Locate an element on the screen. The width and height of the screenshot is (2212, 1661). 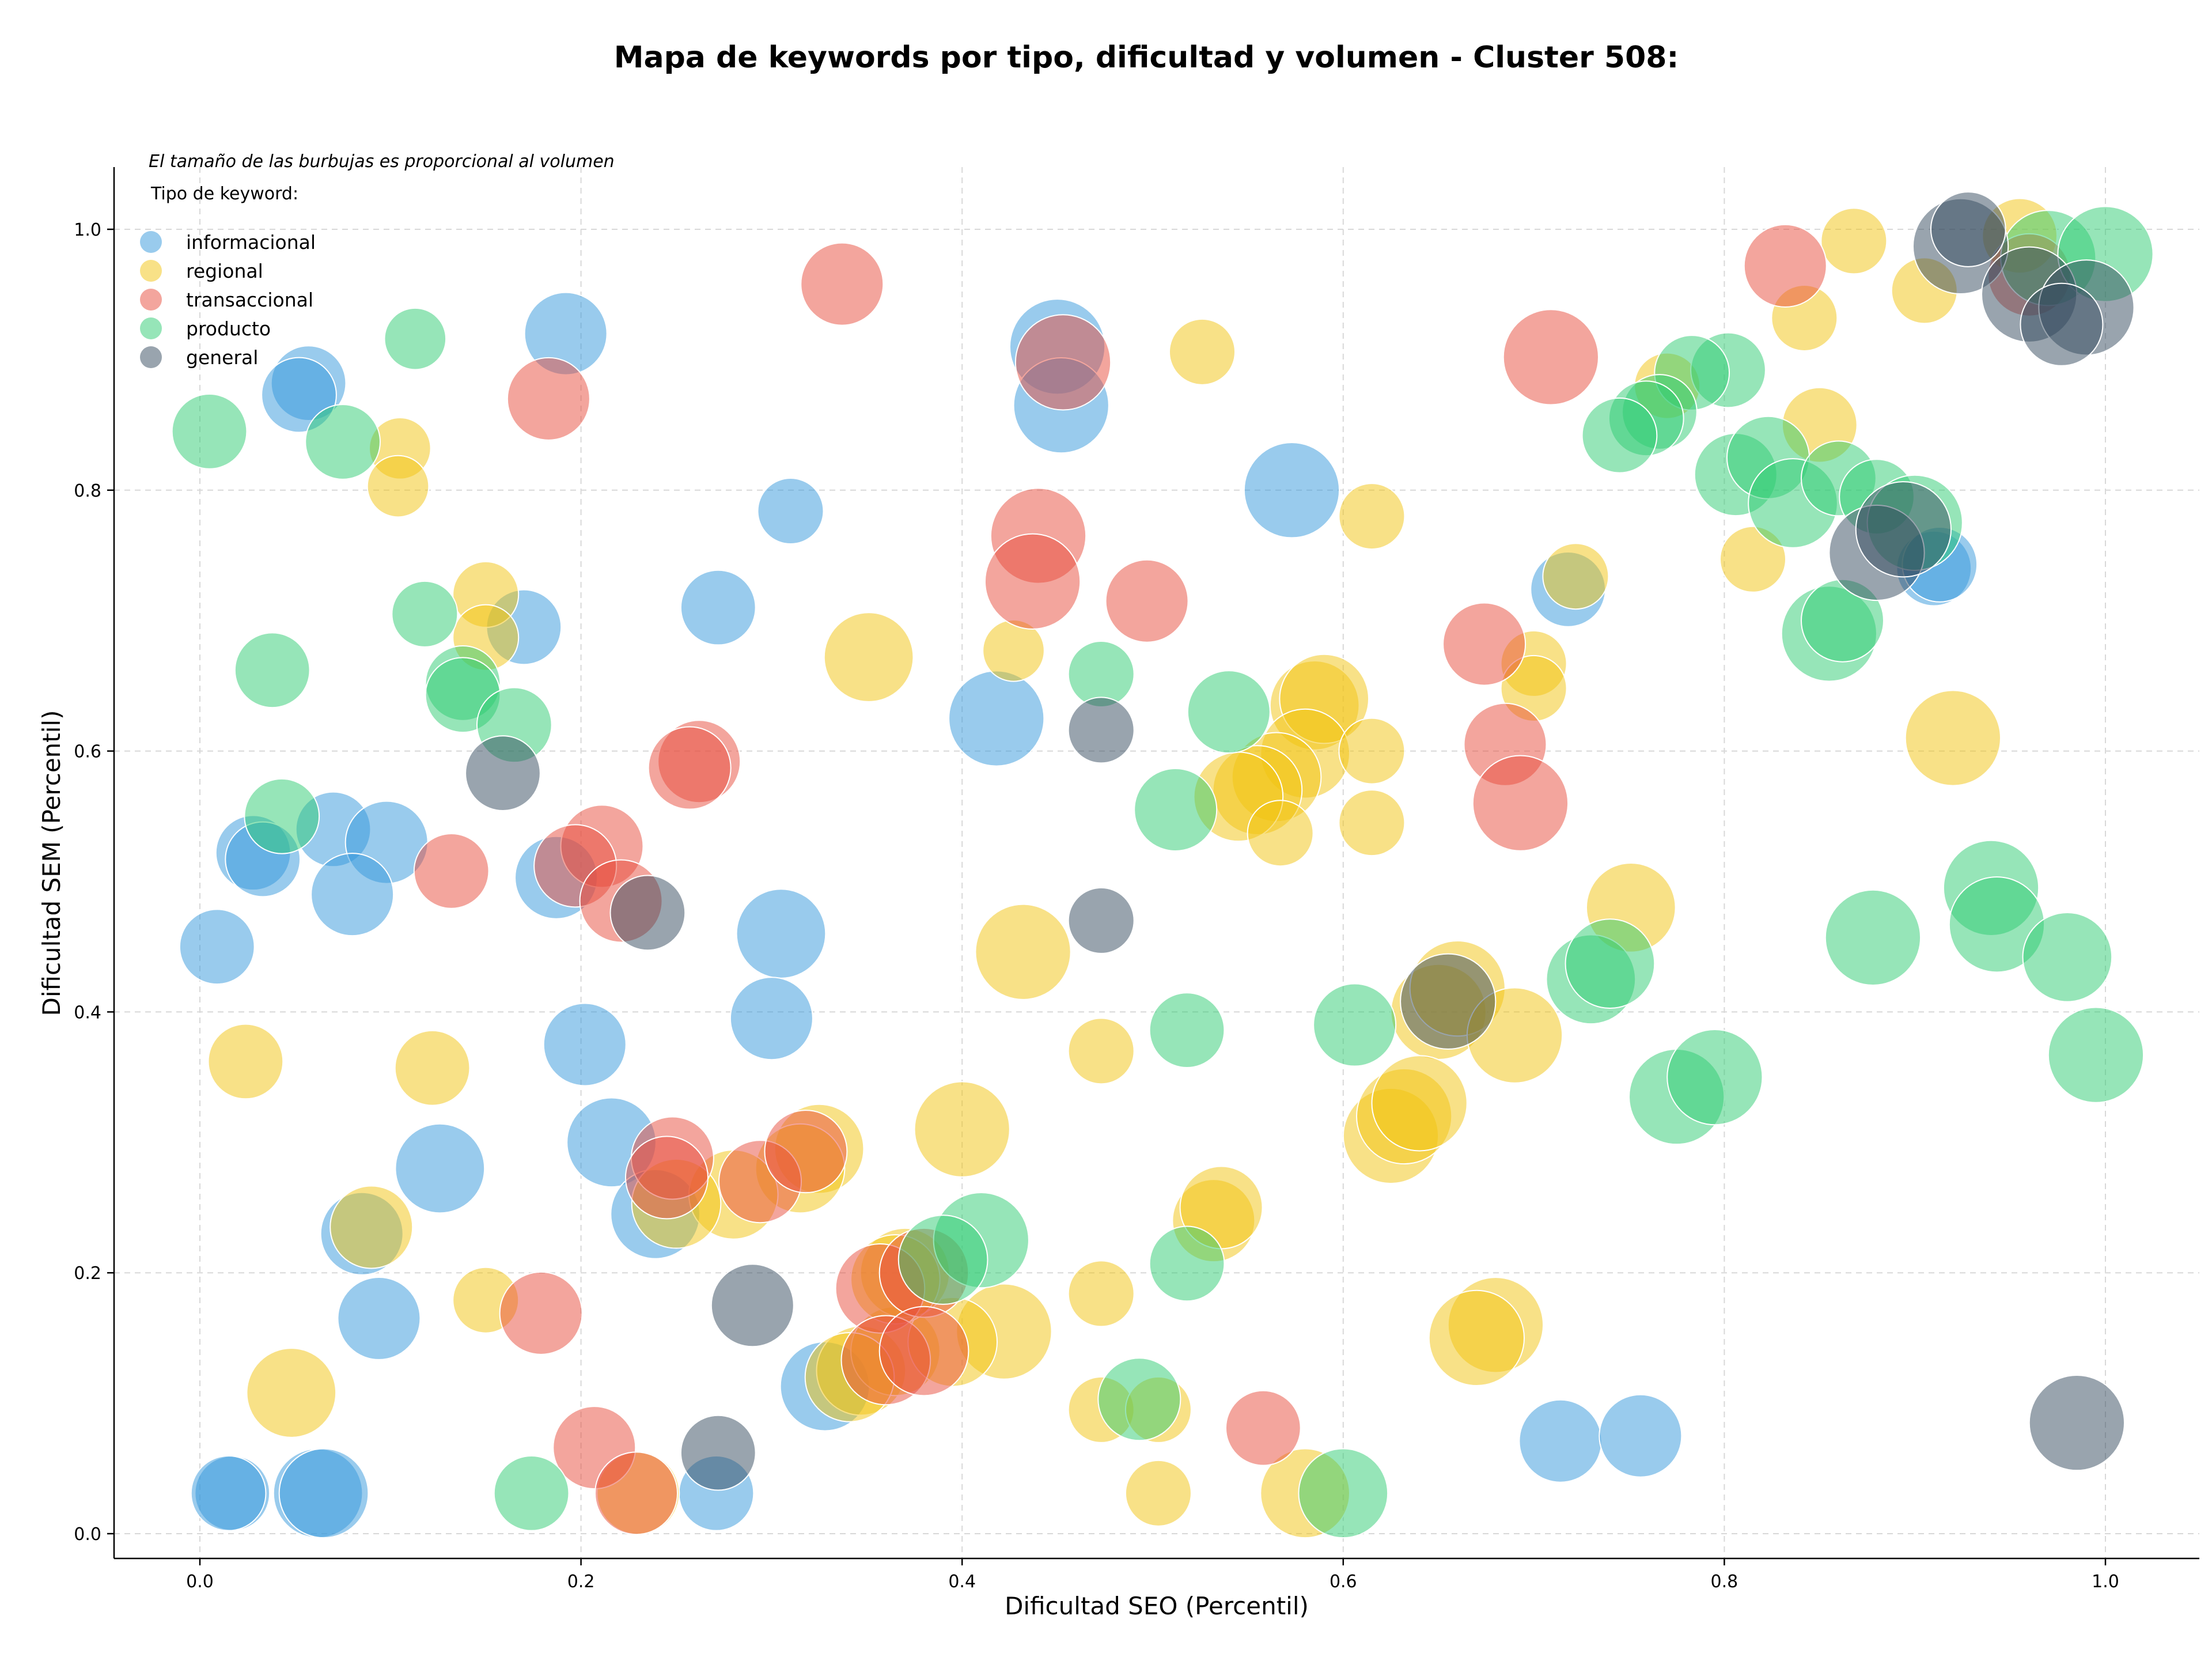
legend-label-informacional: informacional is located at coordinates (251, 242).